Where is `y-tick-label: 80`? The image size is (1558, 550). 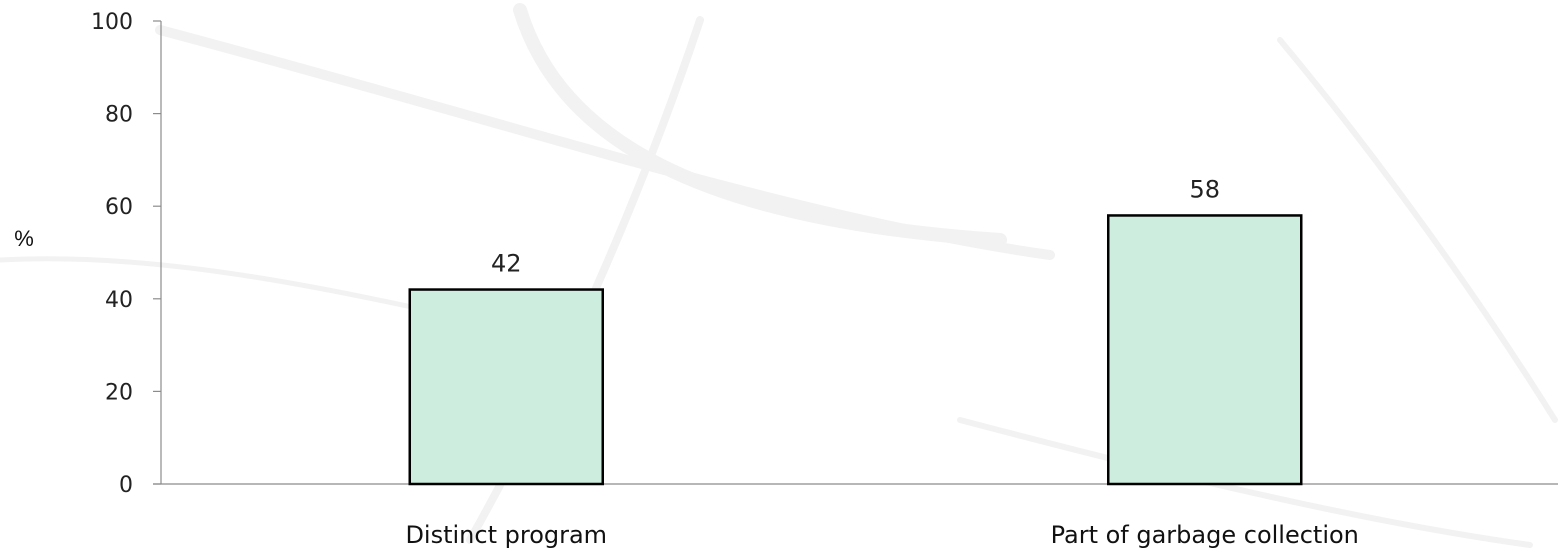
y-tick-label: 80 is located at coordinates (119, 115).